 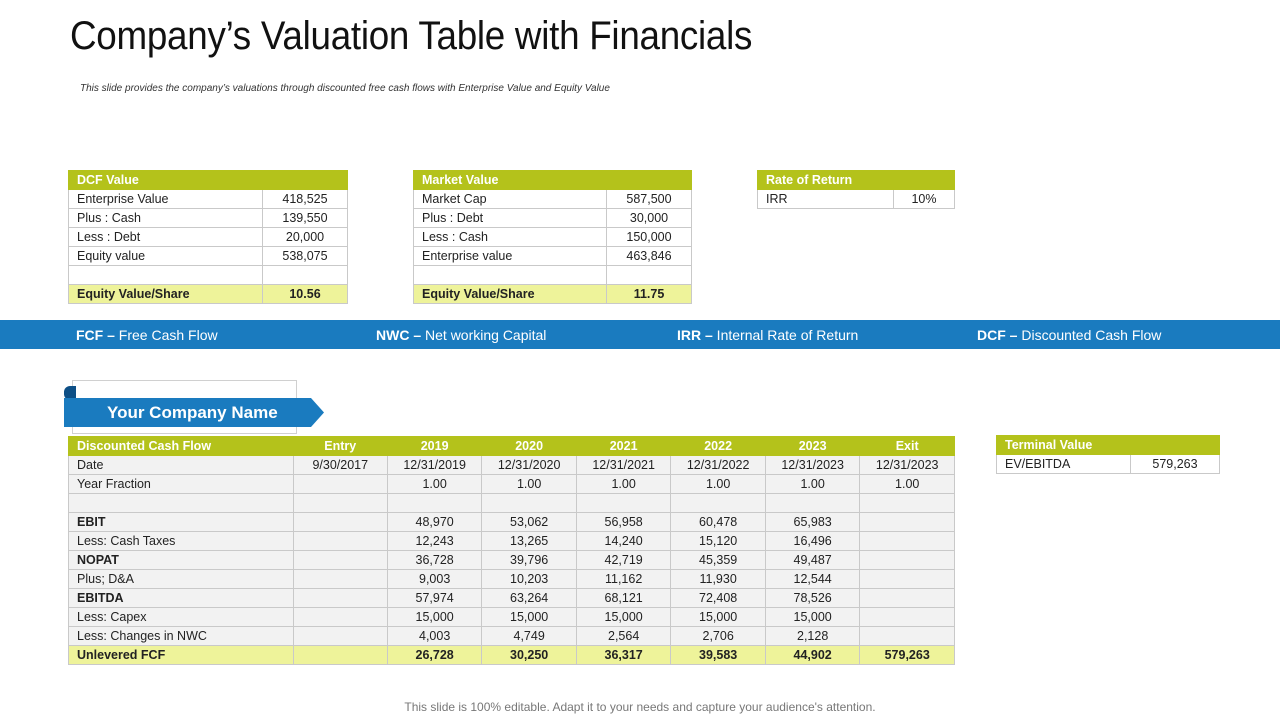 What do you see at coordinates (147, 335) in the screenshot?
I see `glossary-item-fcf: FCF – Free Cash Flow` at bounding box center [147, 335].